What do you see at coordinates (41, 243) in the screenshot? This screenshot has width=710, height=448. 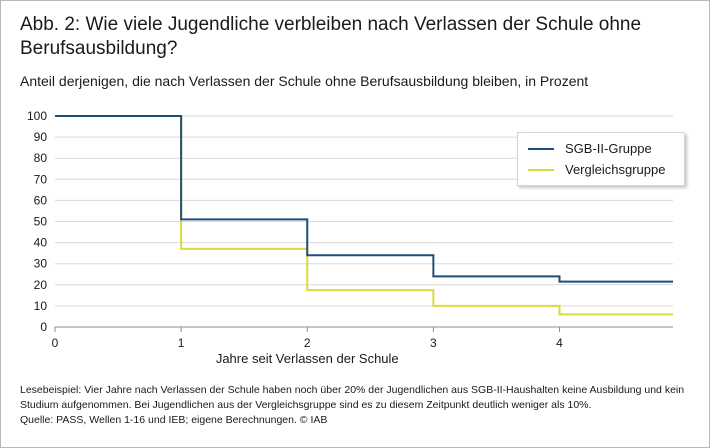 I see `y-tick-label-40: 40` at bounding box center [41, 243].